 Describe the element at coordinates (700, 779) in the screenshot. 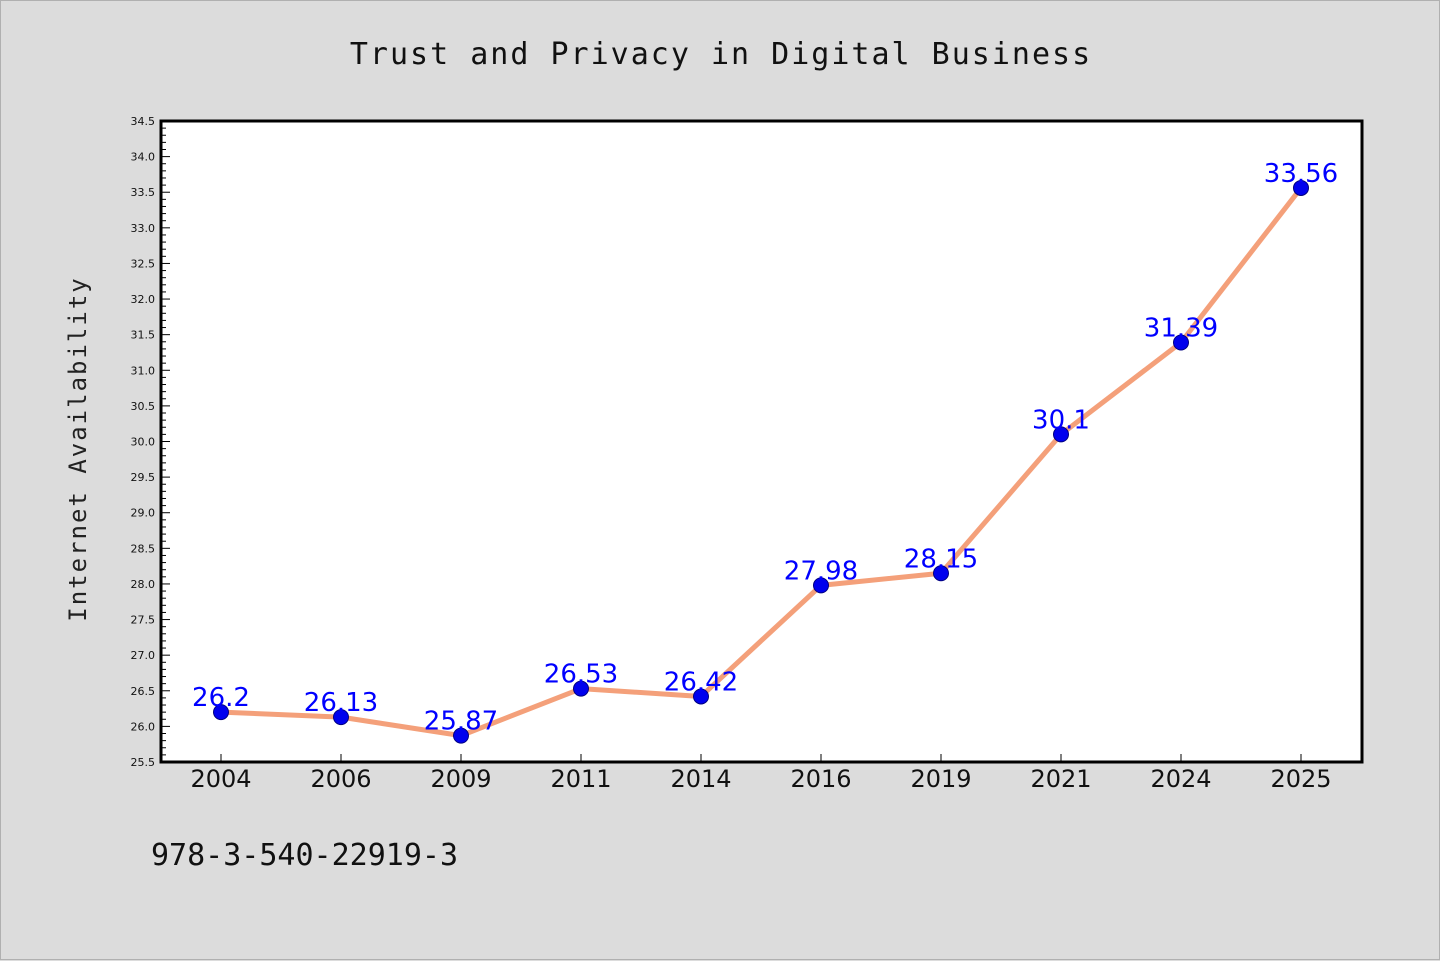

I see `x-tick-label: 2014` at that location.